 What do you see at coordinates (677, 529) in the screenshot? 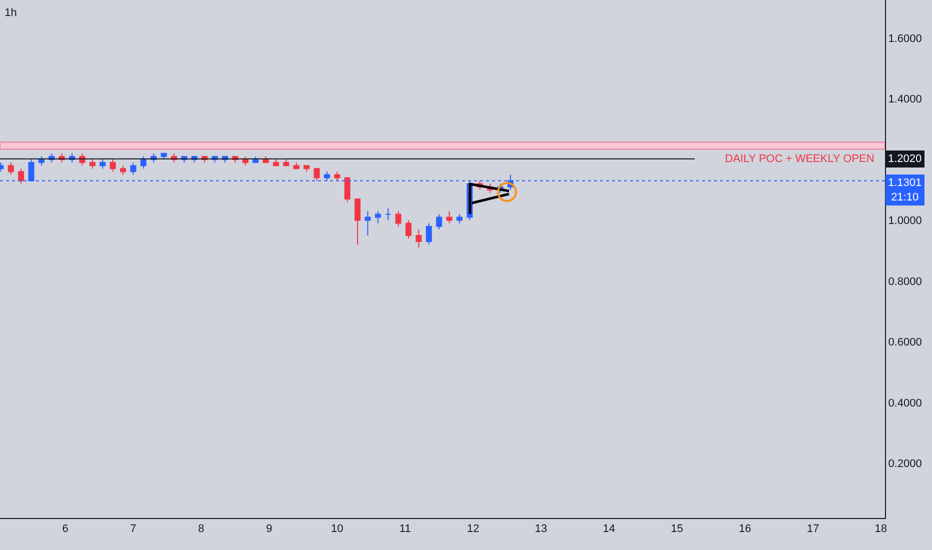
I see `x-tick-label: 15` at bounding box center [677, 529].